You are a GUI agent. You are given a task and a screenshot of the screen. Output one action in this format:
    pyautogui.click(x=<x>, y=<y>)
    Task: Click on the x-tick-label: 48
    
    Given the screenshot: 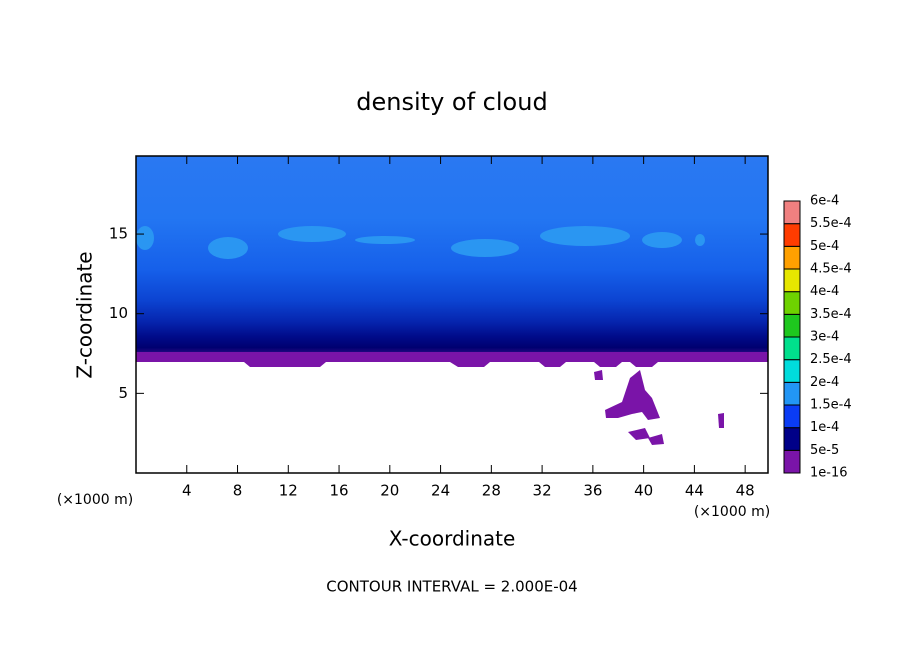 What is the action you would take?
    pyautogui.click(x=745, y=491)
    